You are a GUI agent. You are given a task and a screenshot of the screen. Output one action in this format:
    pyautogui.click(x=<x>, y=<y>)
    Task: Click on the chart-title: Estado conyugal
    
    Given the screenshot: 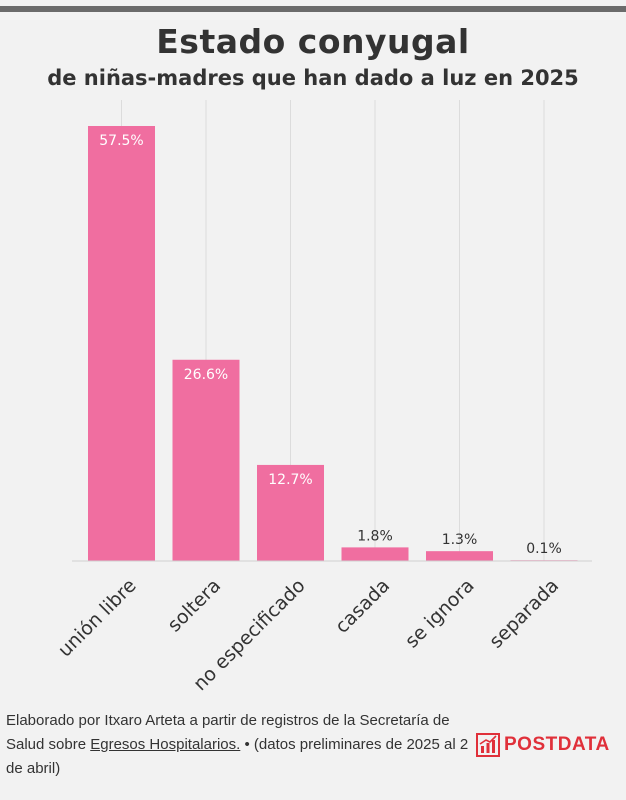 What is the action you would take?
    pyautogui.click(x=313, y=41)
    